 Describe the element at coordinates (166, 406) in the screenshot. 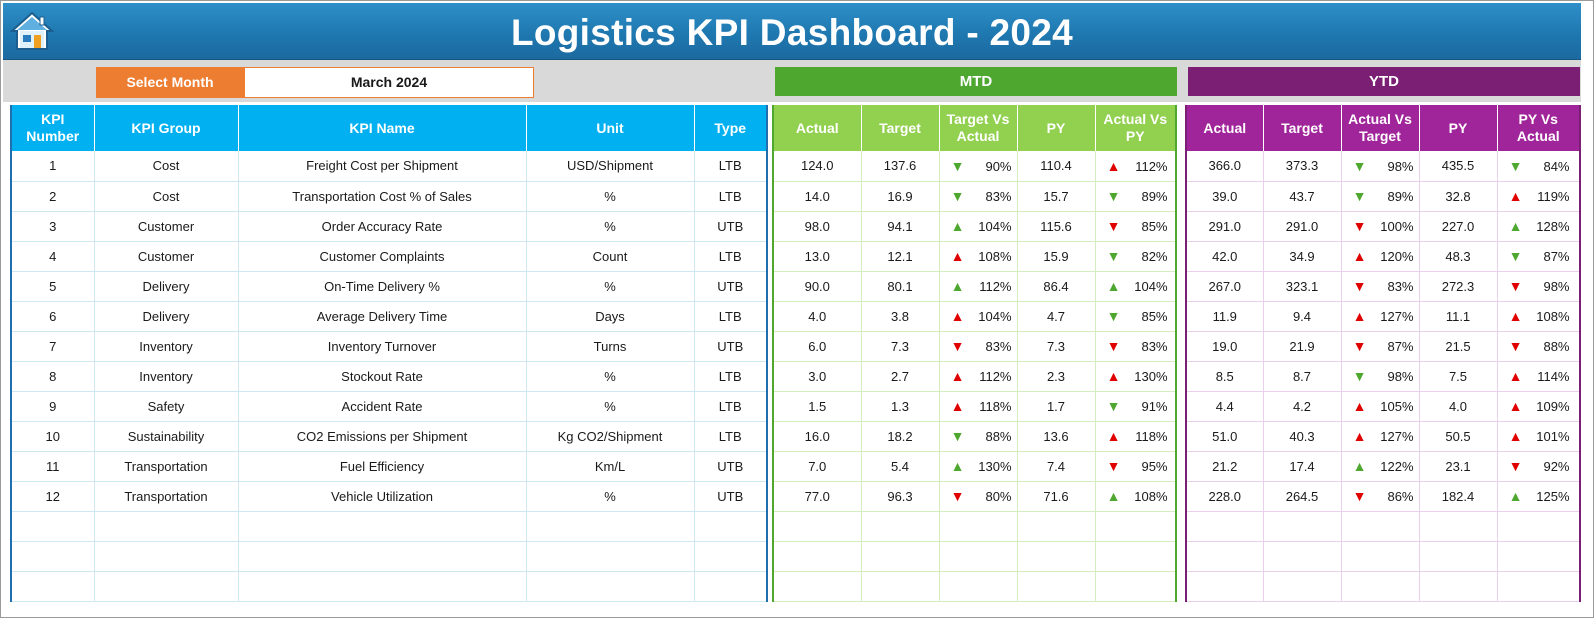

I see `kpi-group: Safety` at that location.